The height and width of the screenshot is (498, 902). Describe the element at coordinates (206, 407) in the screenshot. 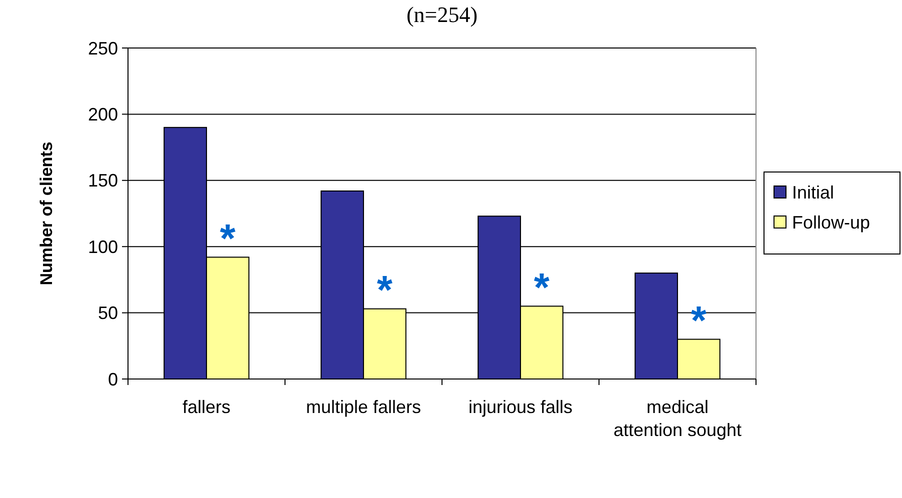

I see `x-tick-label: fallers` at that location.